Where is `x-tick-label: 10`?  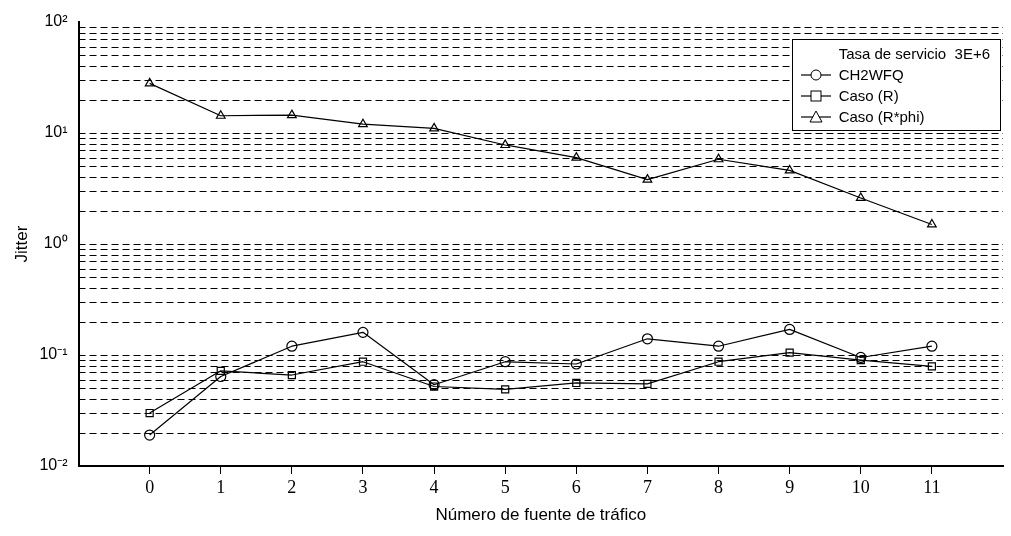
x-tick-label: 10 is located at coordinates (860, 486).